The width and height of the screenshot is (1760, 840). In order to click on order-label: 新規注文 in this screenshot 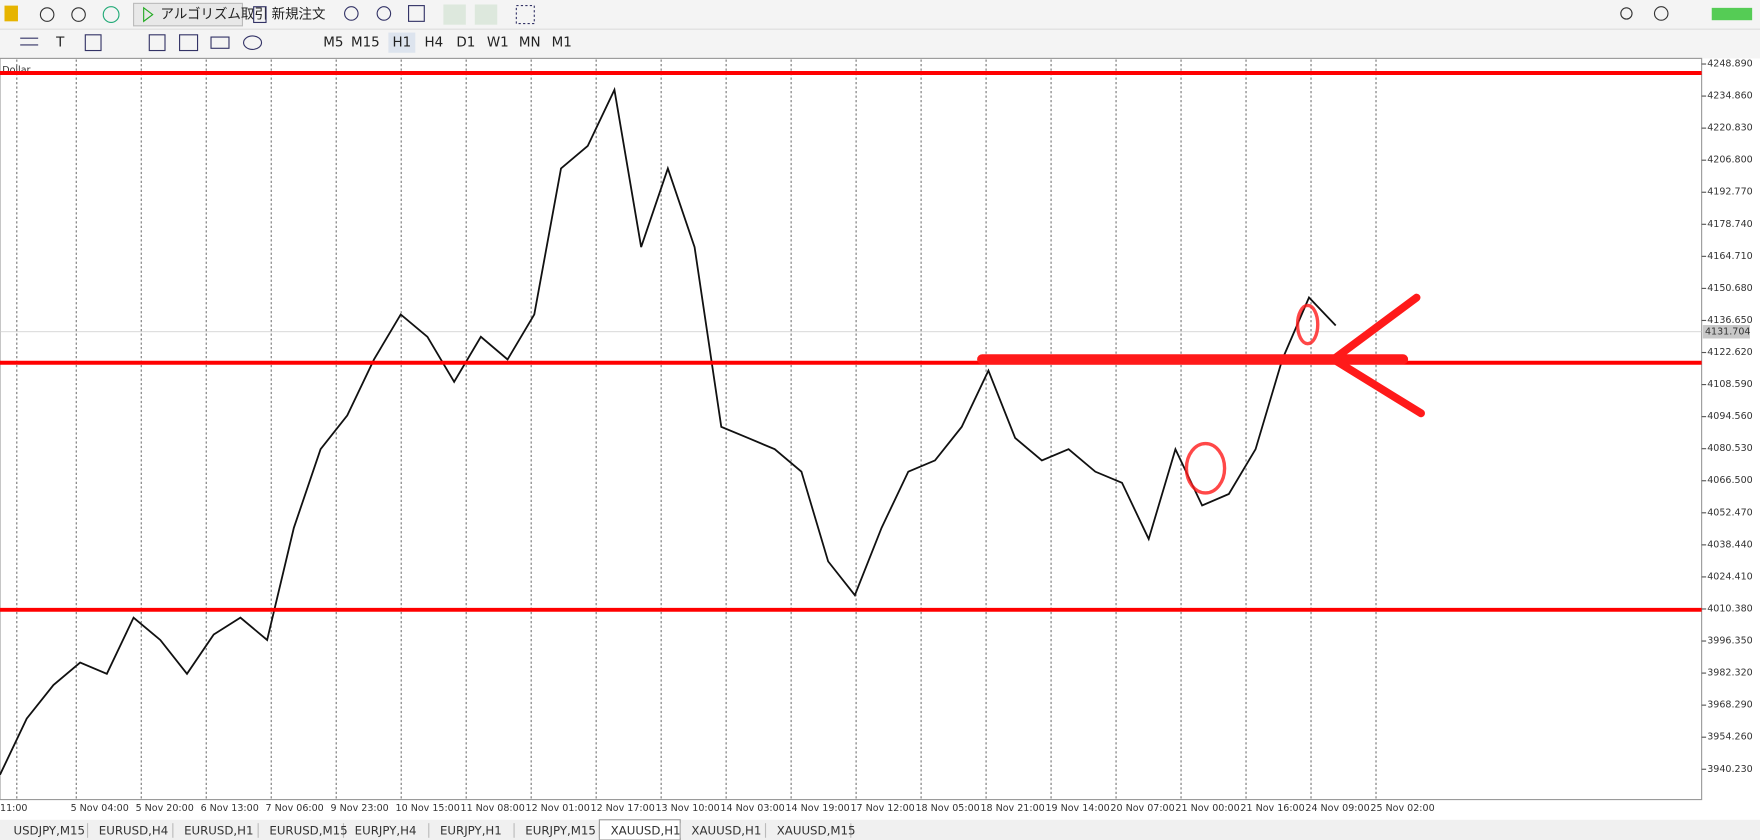, I will do `click(299, 15)`.